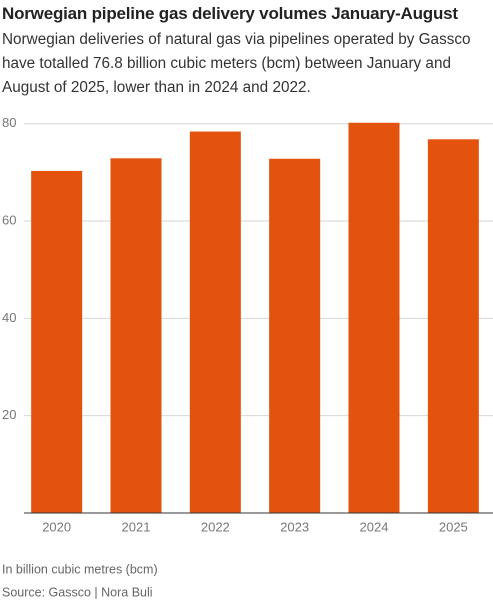  Describe the element at coordinates (136, 526) in the screenshot. I see `x-tick-label: 2021` at that location.